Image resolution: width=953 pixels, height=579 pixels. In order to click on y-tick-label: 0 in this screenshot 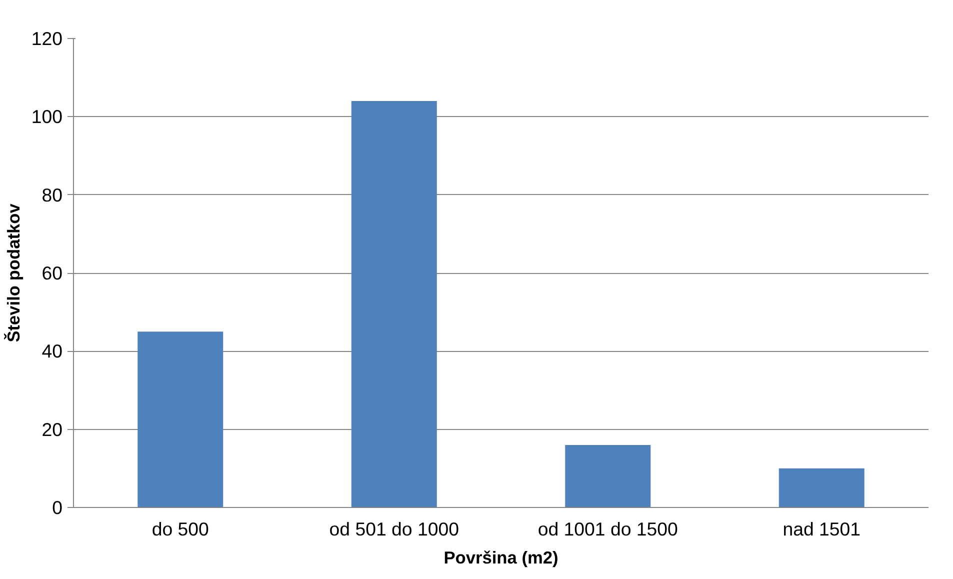, I will do `click(57, 507)`.